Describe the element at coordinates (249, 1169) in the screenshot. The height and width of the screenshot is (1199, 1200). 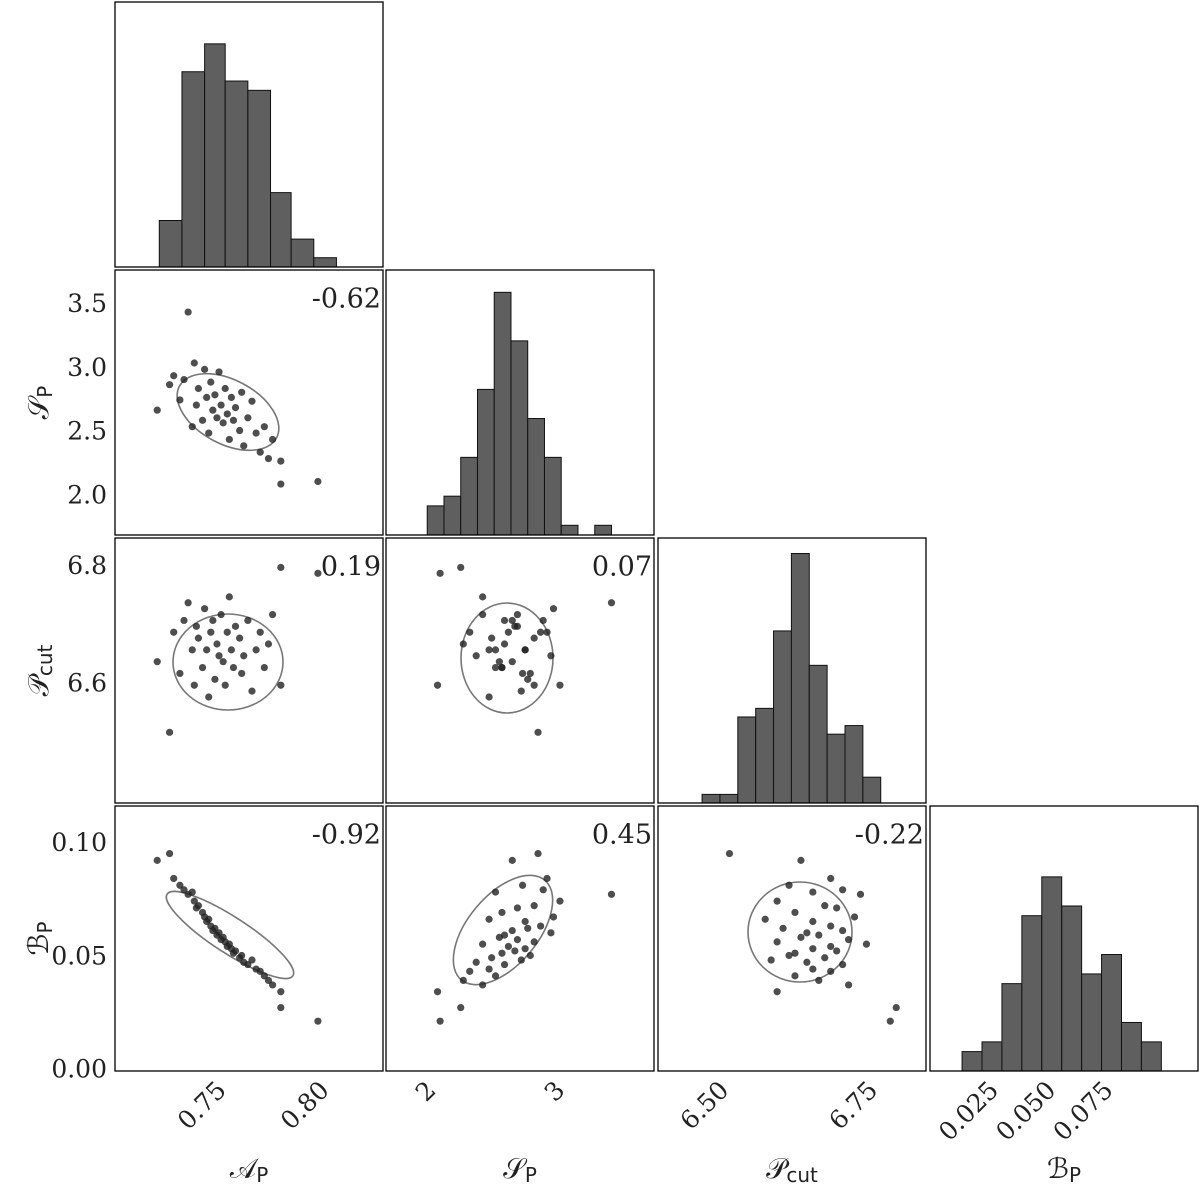
I see `x-axis-label: 𝒜P` at that location.